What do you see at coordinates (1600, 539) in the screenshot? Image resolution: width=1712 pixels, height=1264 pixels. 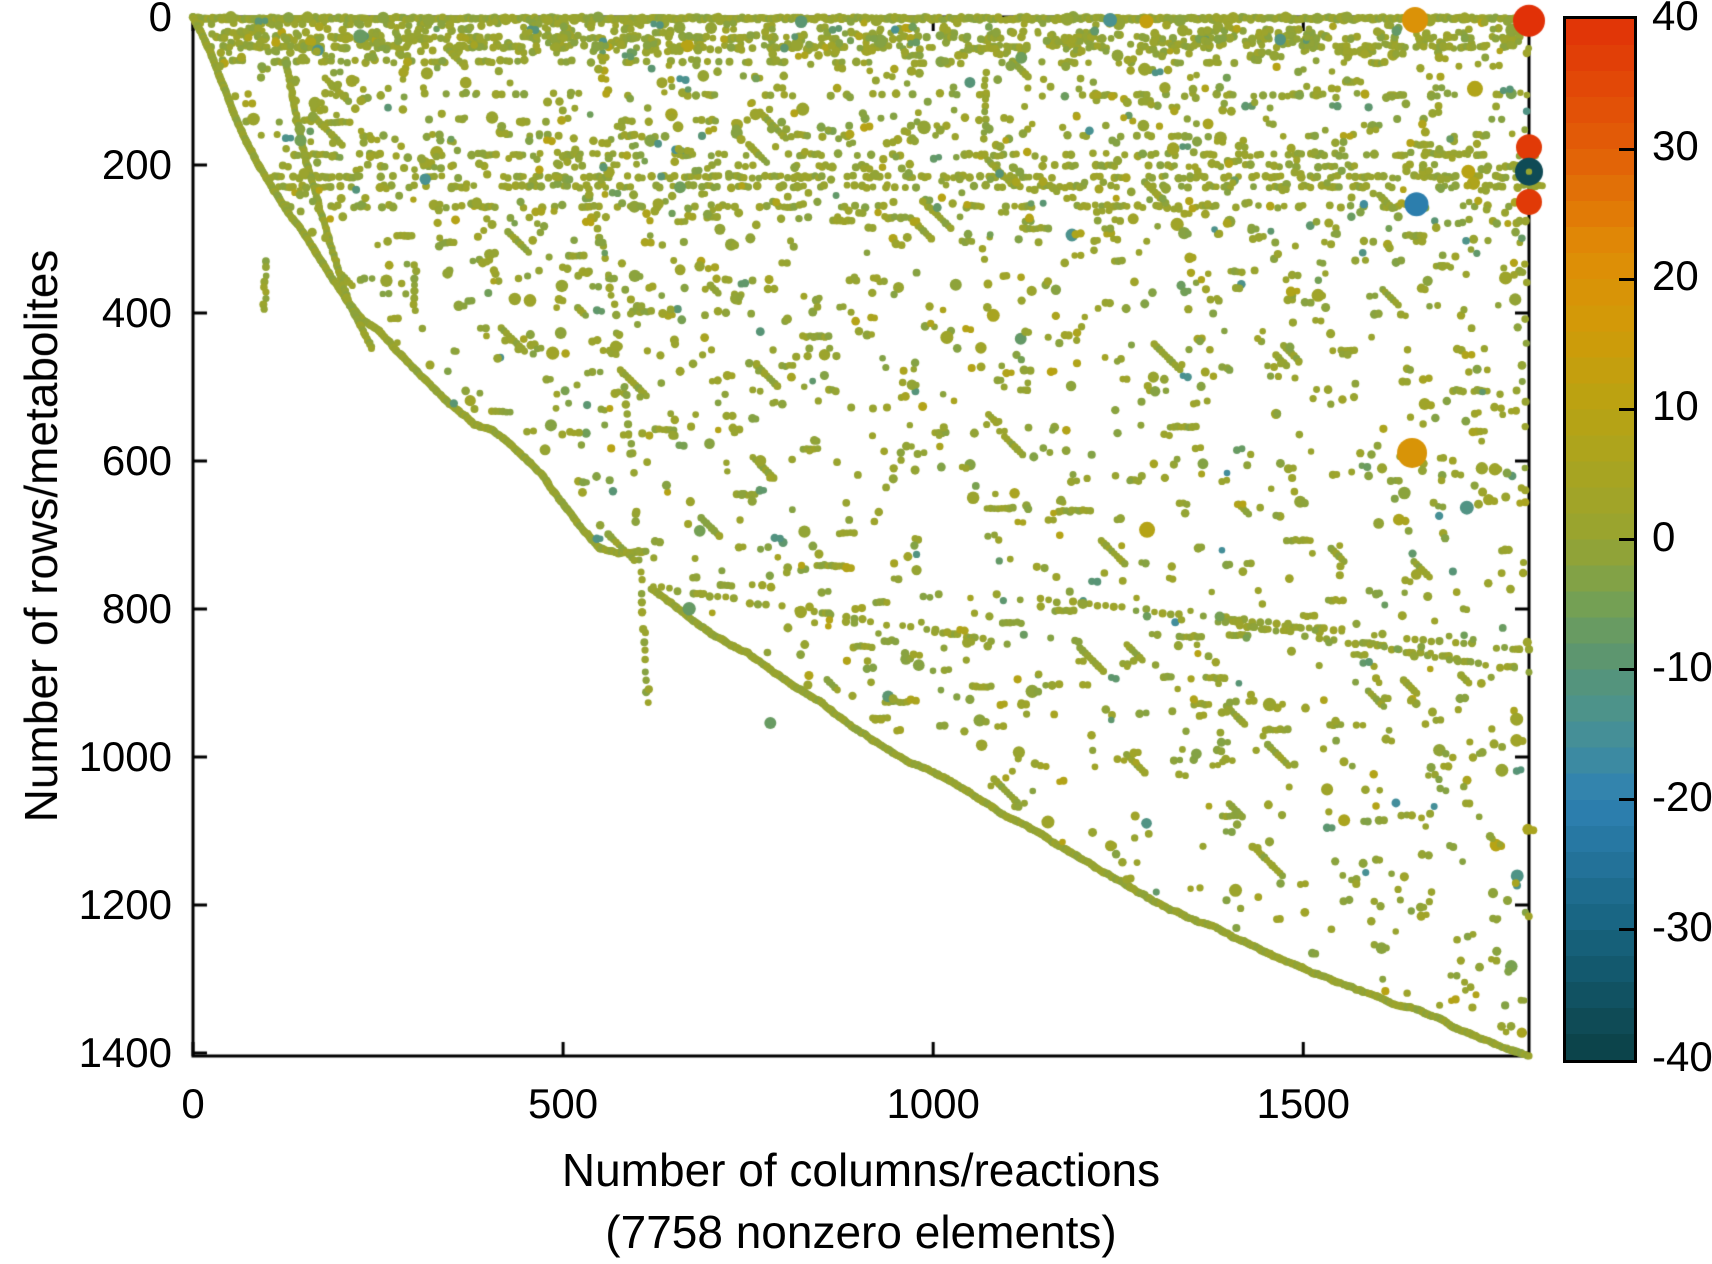 I see `colorbar` at bounding box center [1600, 539].